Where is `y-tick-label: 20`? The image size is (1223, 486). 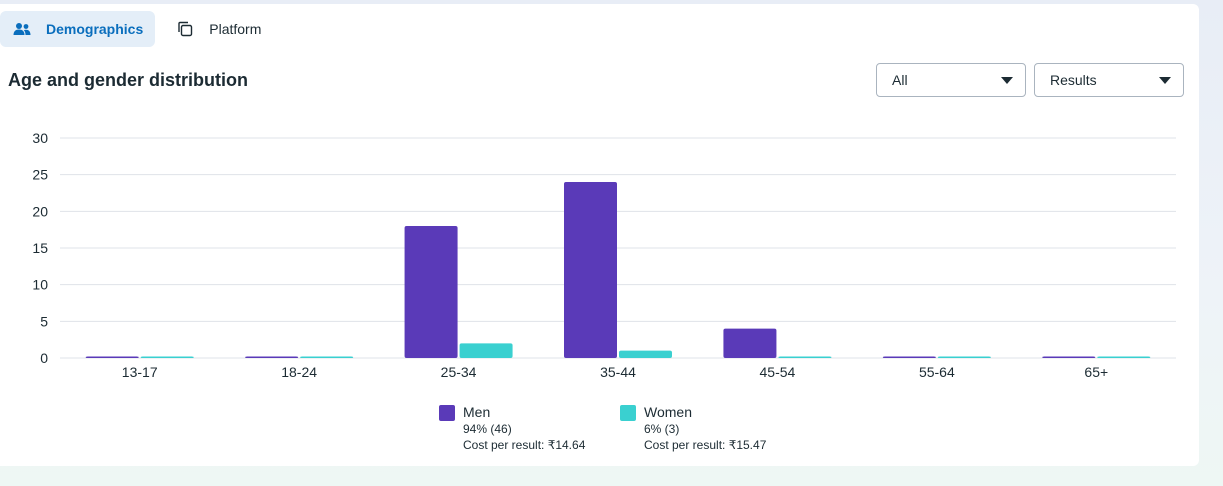
y-tick-label: 20 is located at coordinates (40, 211).